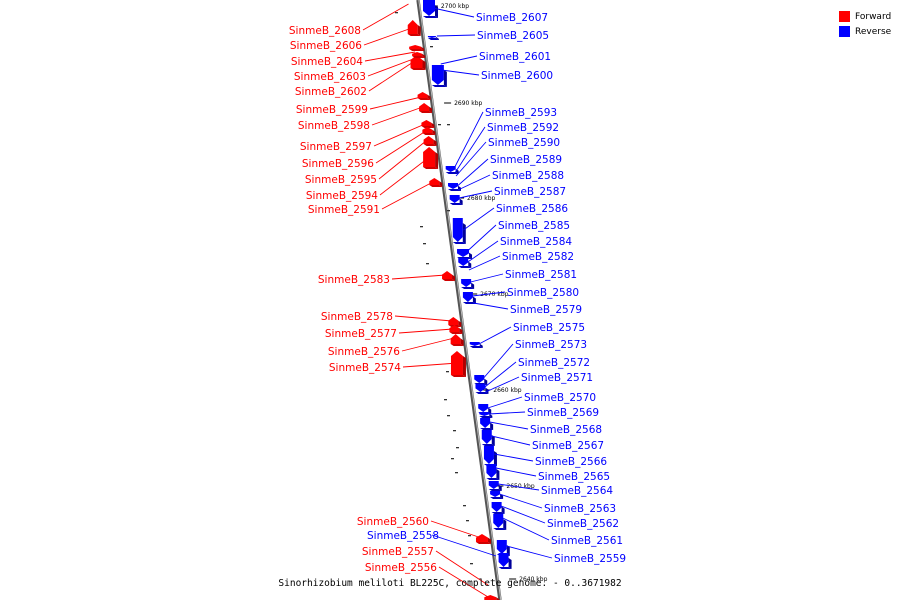  What do you see at coordinates (873, 16) in the screenshot?
I see `legend-label: Forward` at bounding box center [873, 16].